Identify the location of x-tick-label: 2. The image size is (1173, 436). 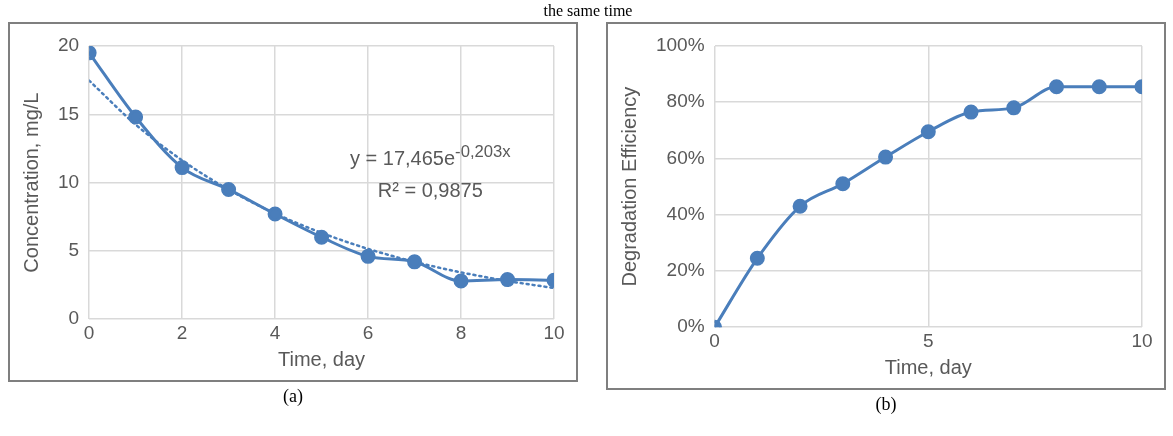
(182, 332).